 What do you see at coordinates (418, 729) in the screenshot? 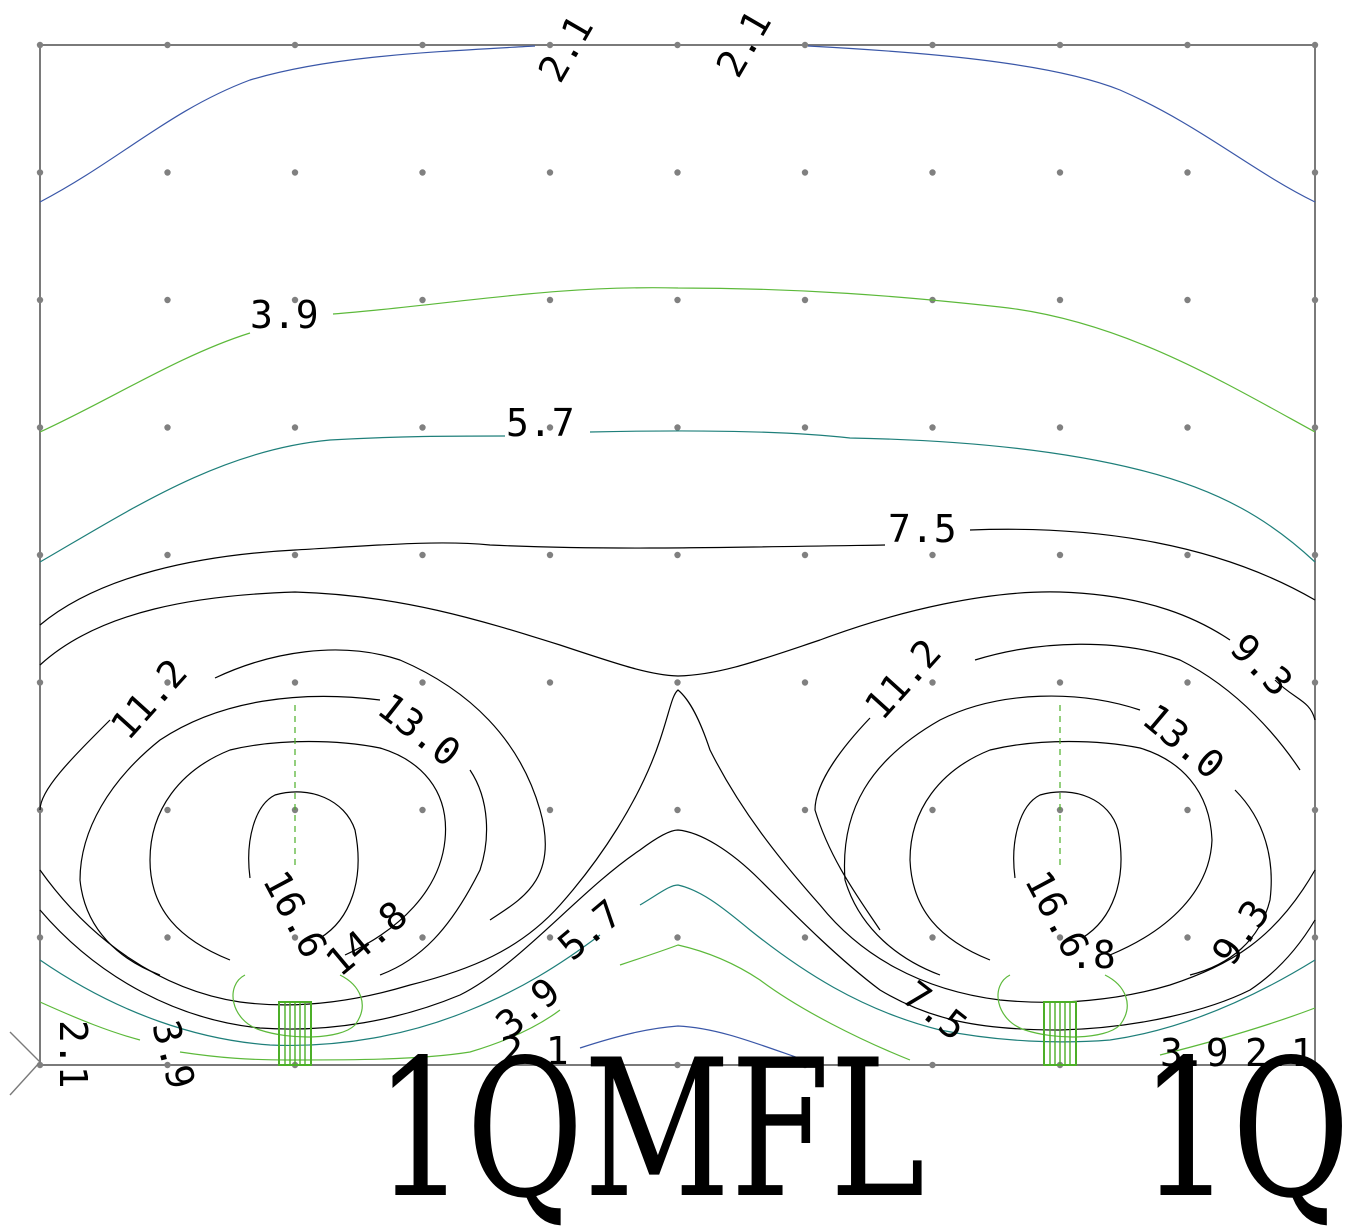
I see `label-13-0-left: 13.0` at bounding box center [418, 729].